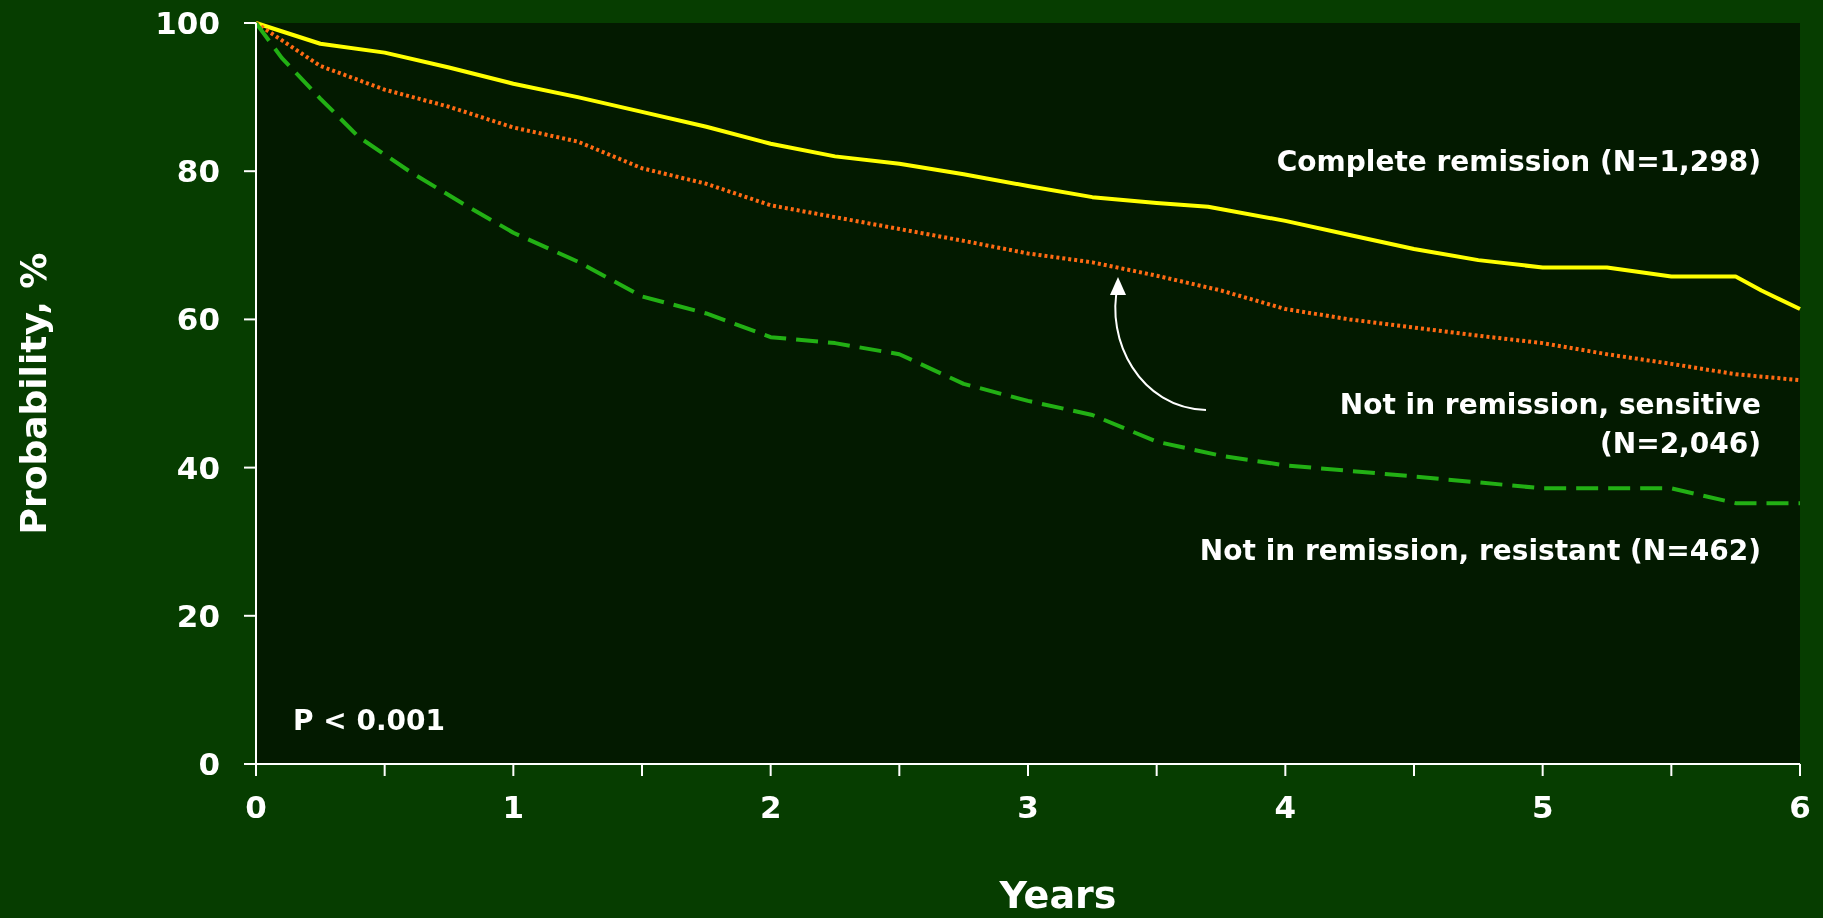 The height and width of the screenshot is (918, 1823). I want to click on y-tick-label: 40, so click(198, 467).